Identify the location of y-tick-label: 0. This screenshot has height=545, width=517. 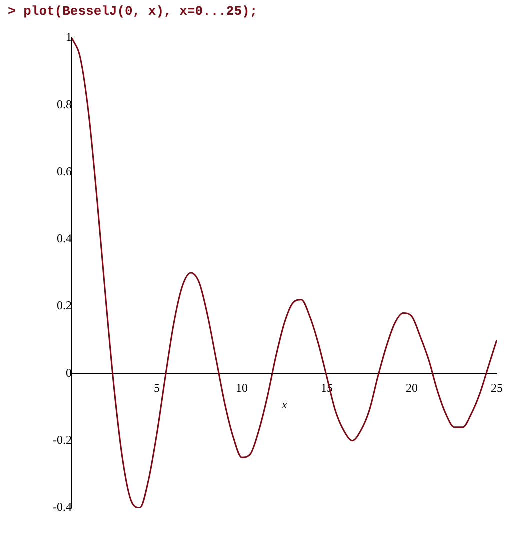
(69, 373).